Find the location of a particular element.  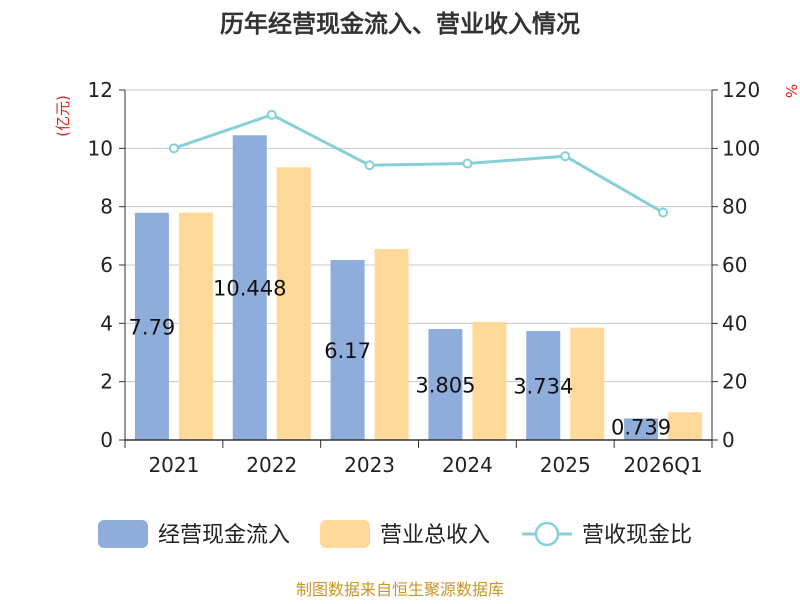

y-left-tick-label: 10 is located at coordinates (100, 148).